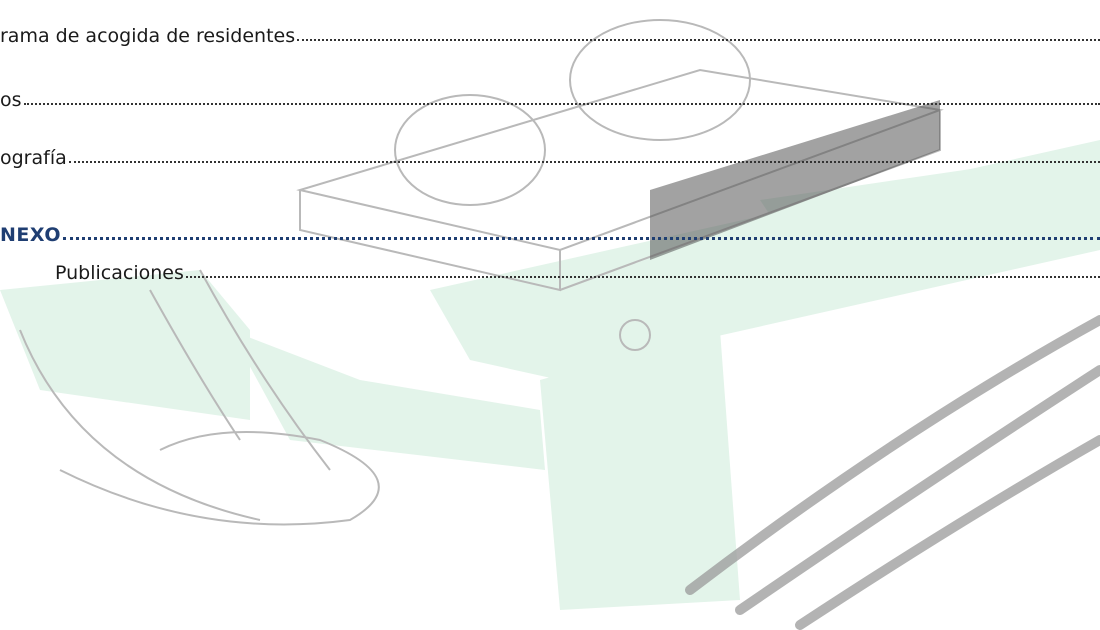 The width and height of the screenshot is (1100, 630). What do you see at coordinates (148, 36) in the screenshot?
I see `toc-entry-title: rama de acogida de residentes` at bounding box center [148, 36].